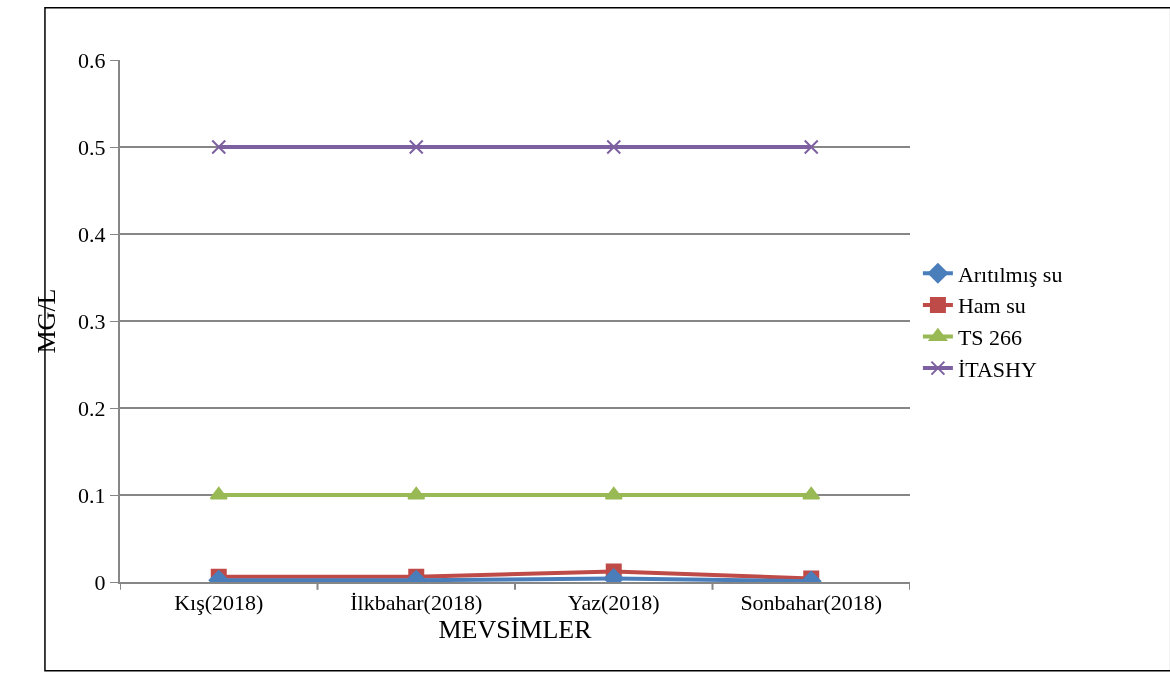  Describe the element at coordinates (219, 603) in the screenshot. I see `x-tick-label: Kış(2018)` at that location.